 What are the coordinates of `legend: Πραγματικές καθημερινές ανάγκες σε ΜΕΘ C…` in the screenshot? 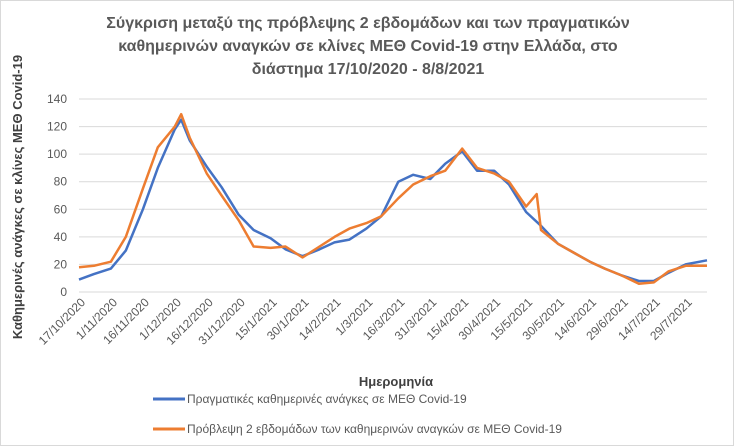 It's located at (357, 414).